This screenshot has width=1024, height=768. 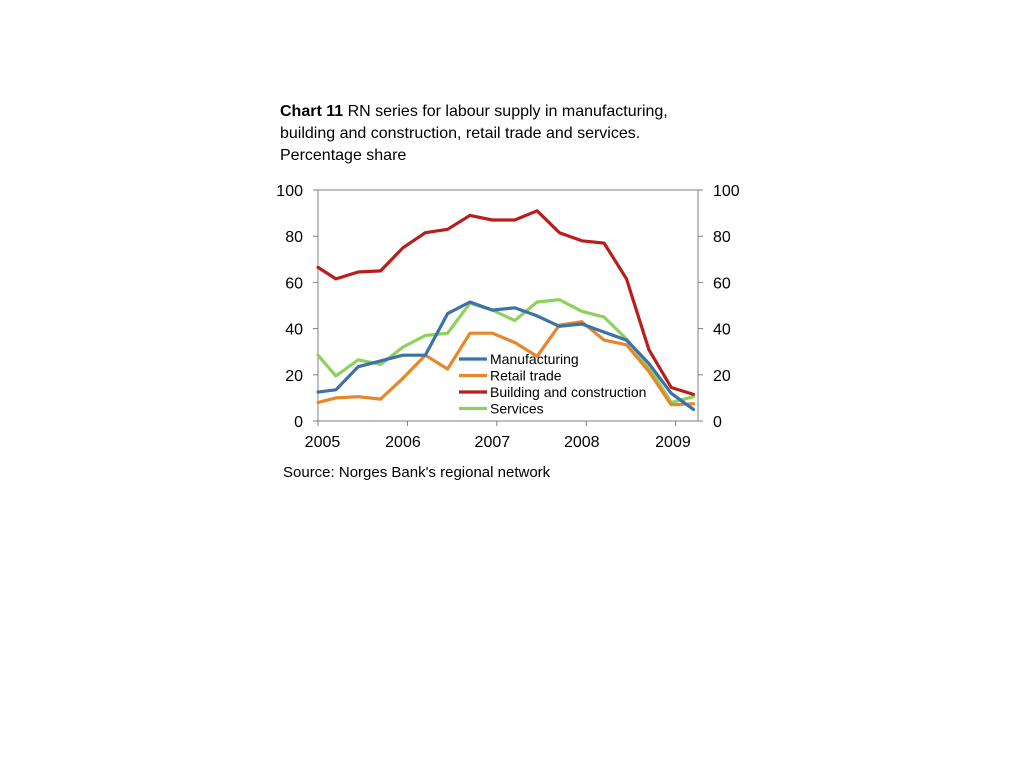 I want to click on chart-number: Chart 11, so click(x=312, y=111).